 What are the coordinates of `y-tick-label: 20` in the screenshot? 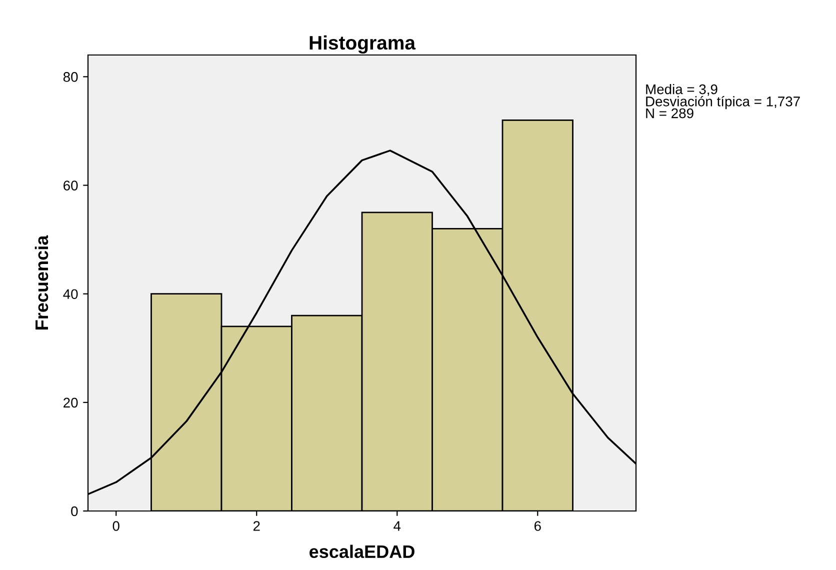 It's located at (71, 403).